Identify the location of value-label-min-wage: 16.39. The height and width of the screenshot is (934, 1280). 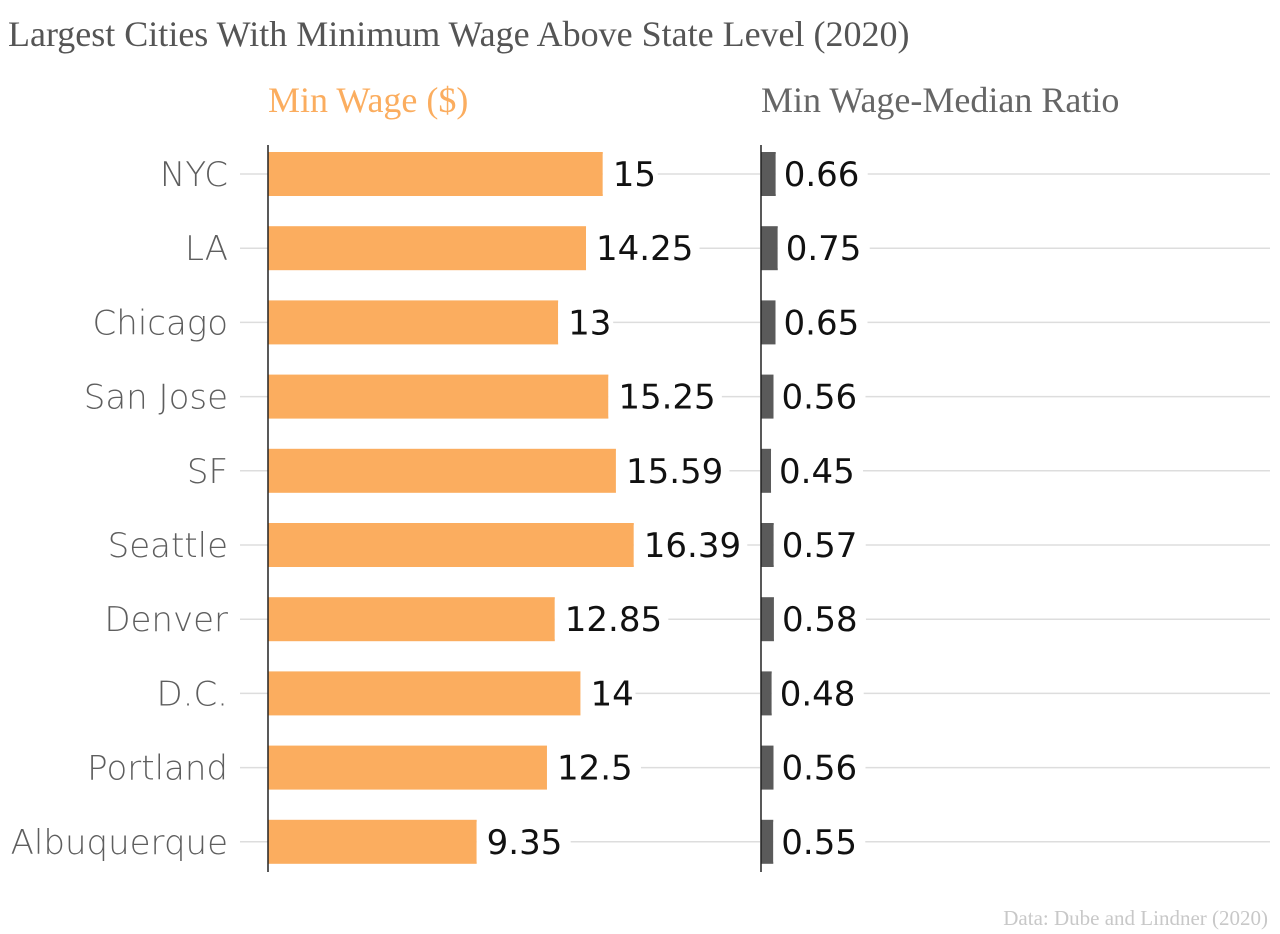
(692, 546).